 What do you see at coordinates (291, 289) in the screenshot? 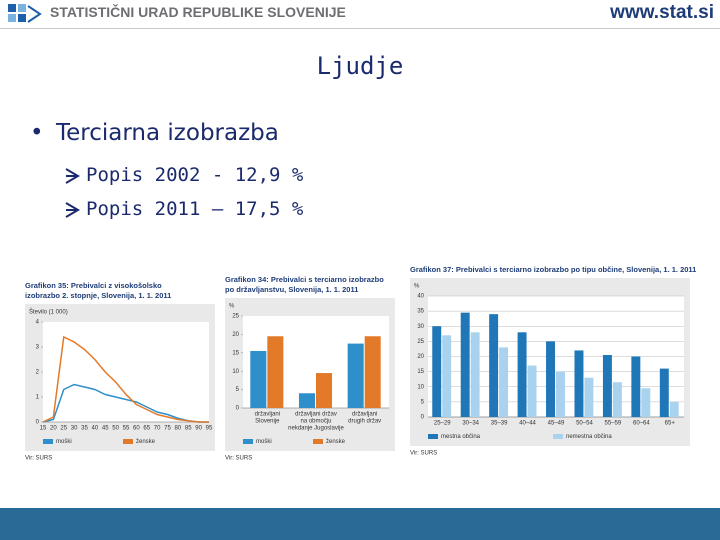
I see `chart-title: po državljanstvu, Slovenija, 1. 1. 2011` at bounding box center [291, 289].